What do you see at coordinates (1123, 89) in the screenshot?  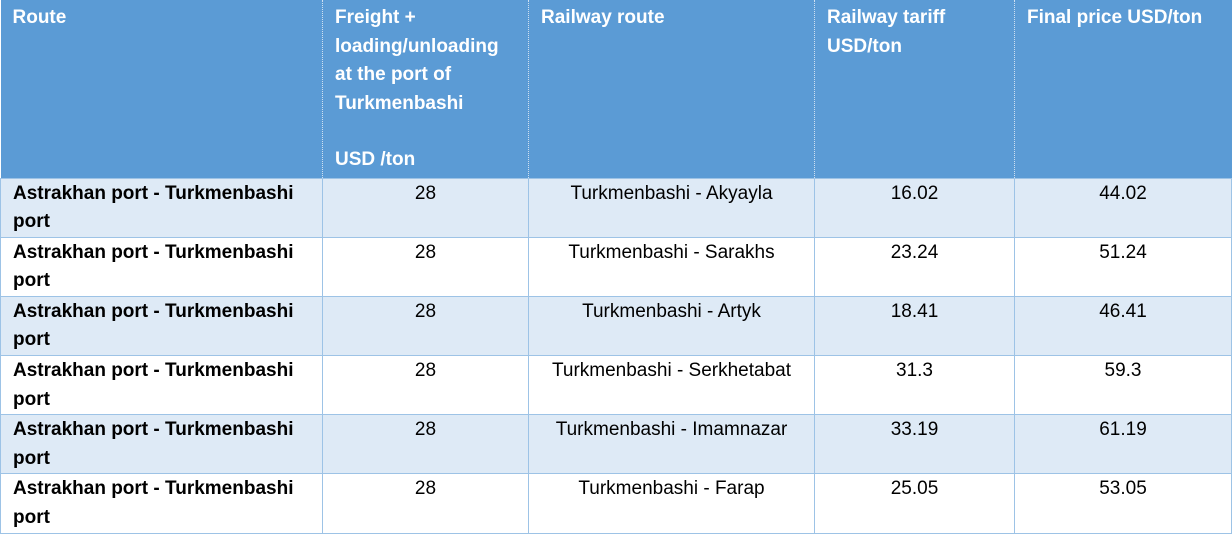 I see `header-final-price: Final price USD/ton` at bounding box center [1123, 89].